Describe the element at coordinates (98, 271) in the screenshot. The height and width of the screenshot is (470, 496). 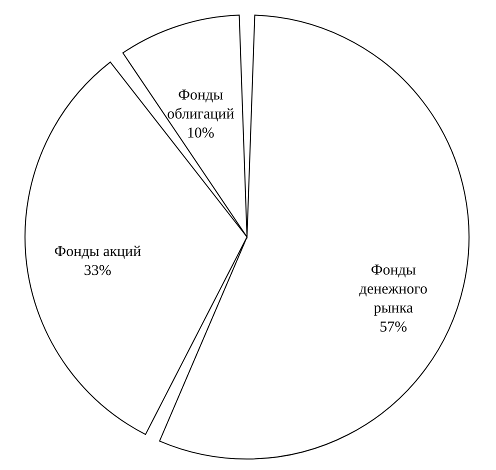
I see `data-label: 33%` at that location.